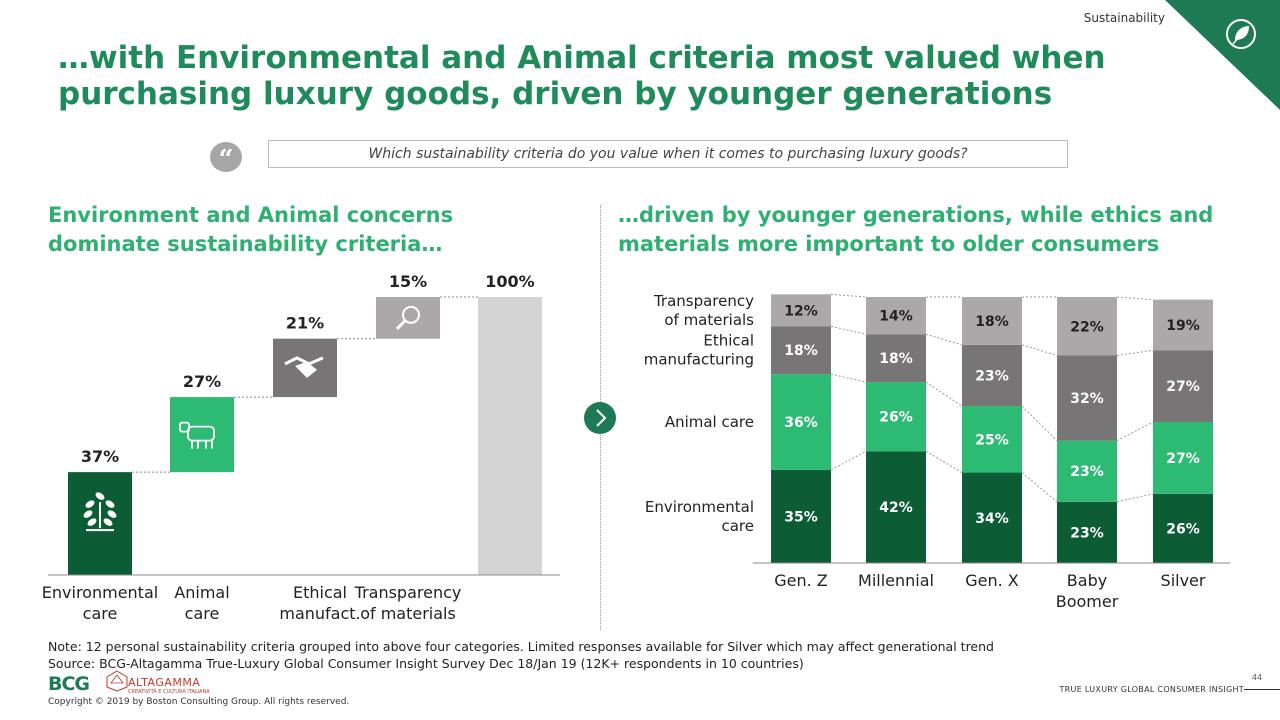 The image size is (1280, 720). Describe the element at coordinates (117, 681) in the screenshot. I see `altagamma-logo-icon` at that location.